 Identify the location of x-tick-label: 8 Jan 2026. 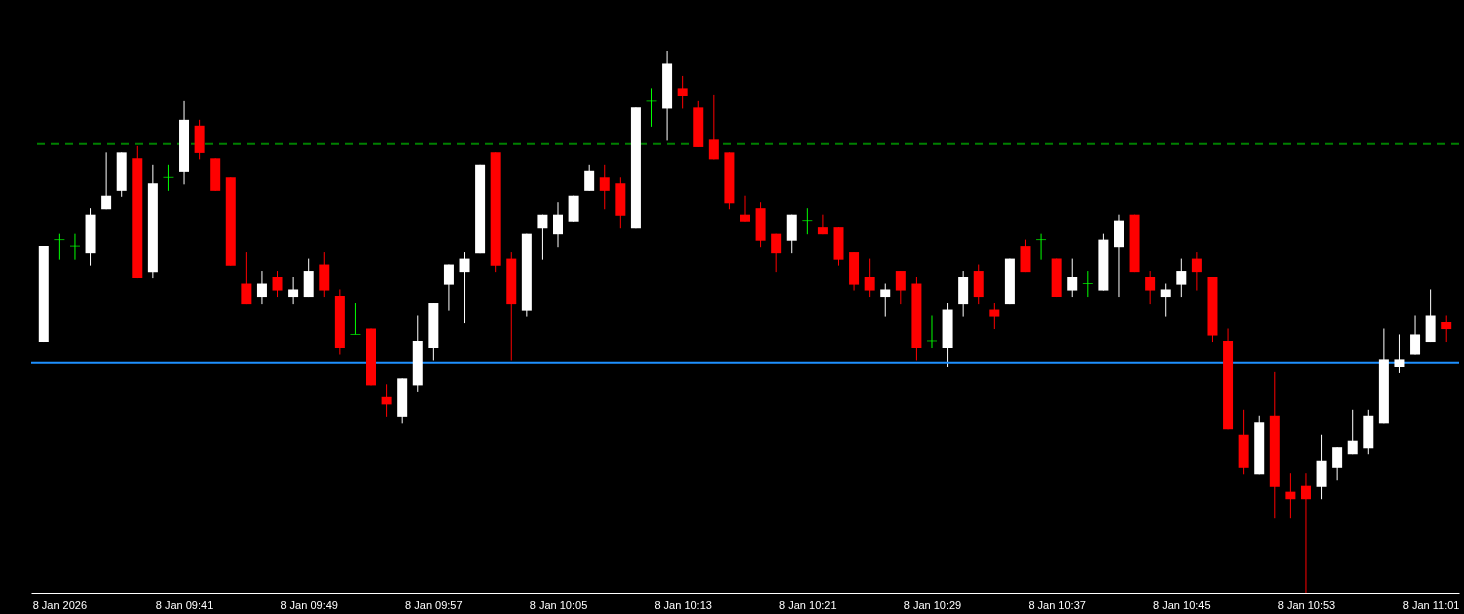
(60, 604).